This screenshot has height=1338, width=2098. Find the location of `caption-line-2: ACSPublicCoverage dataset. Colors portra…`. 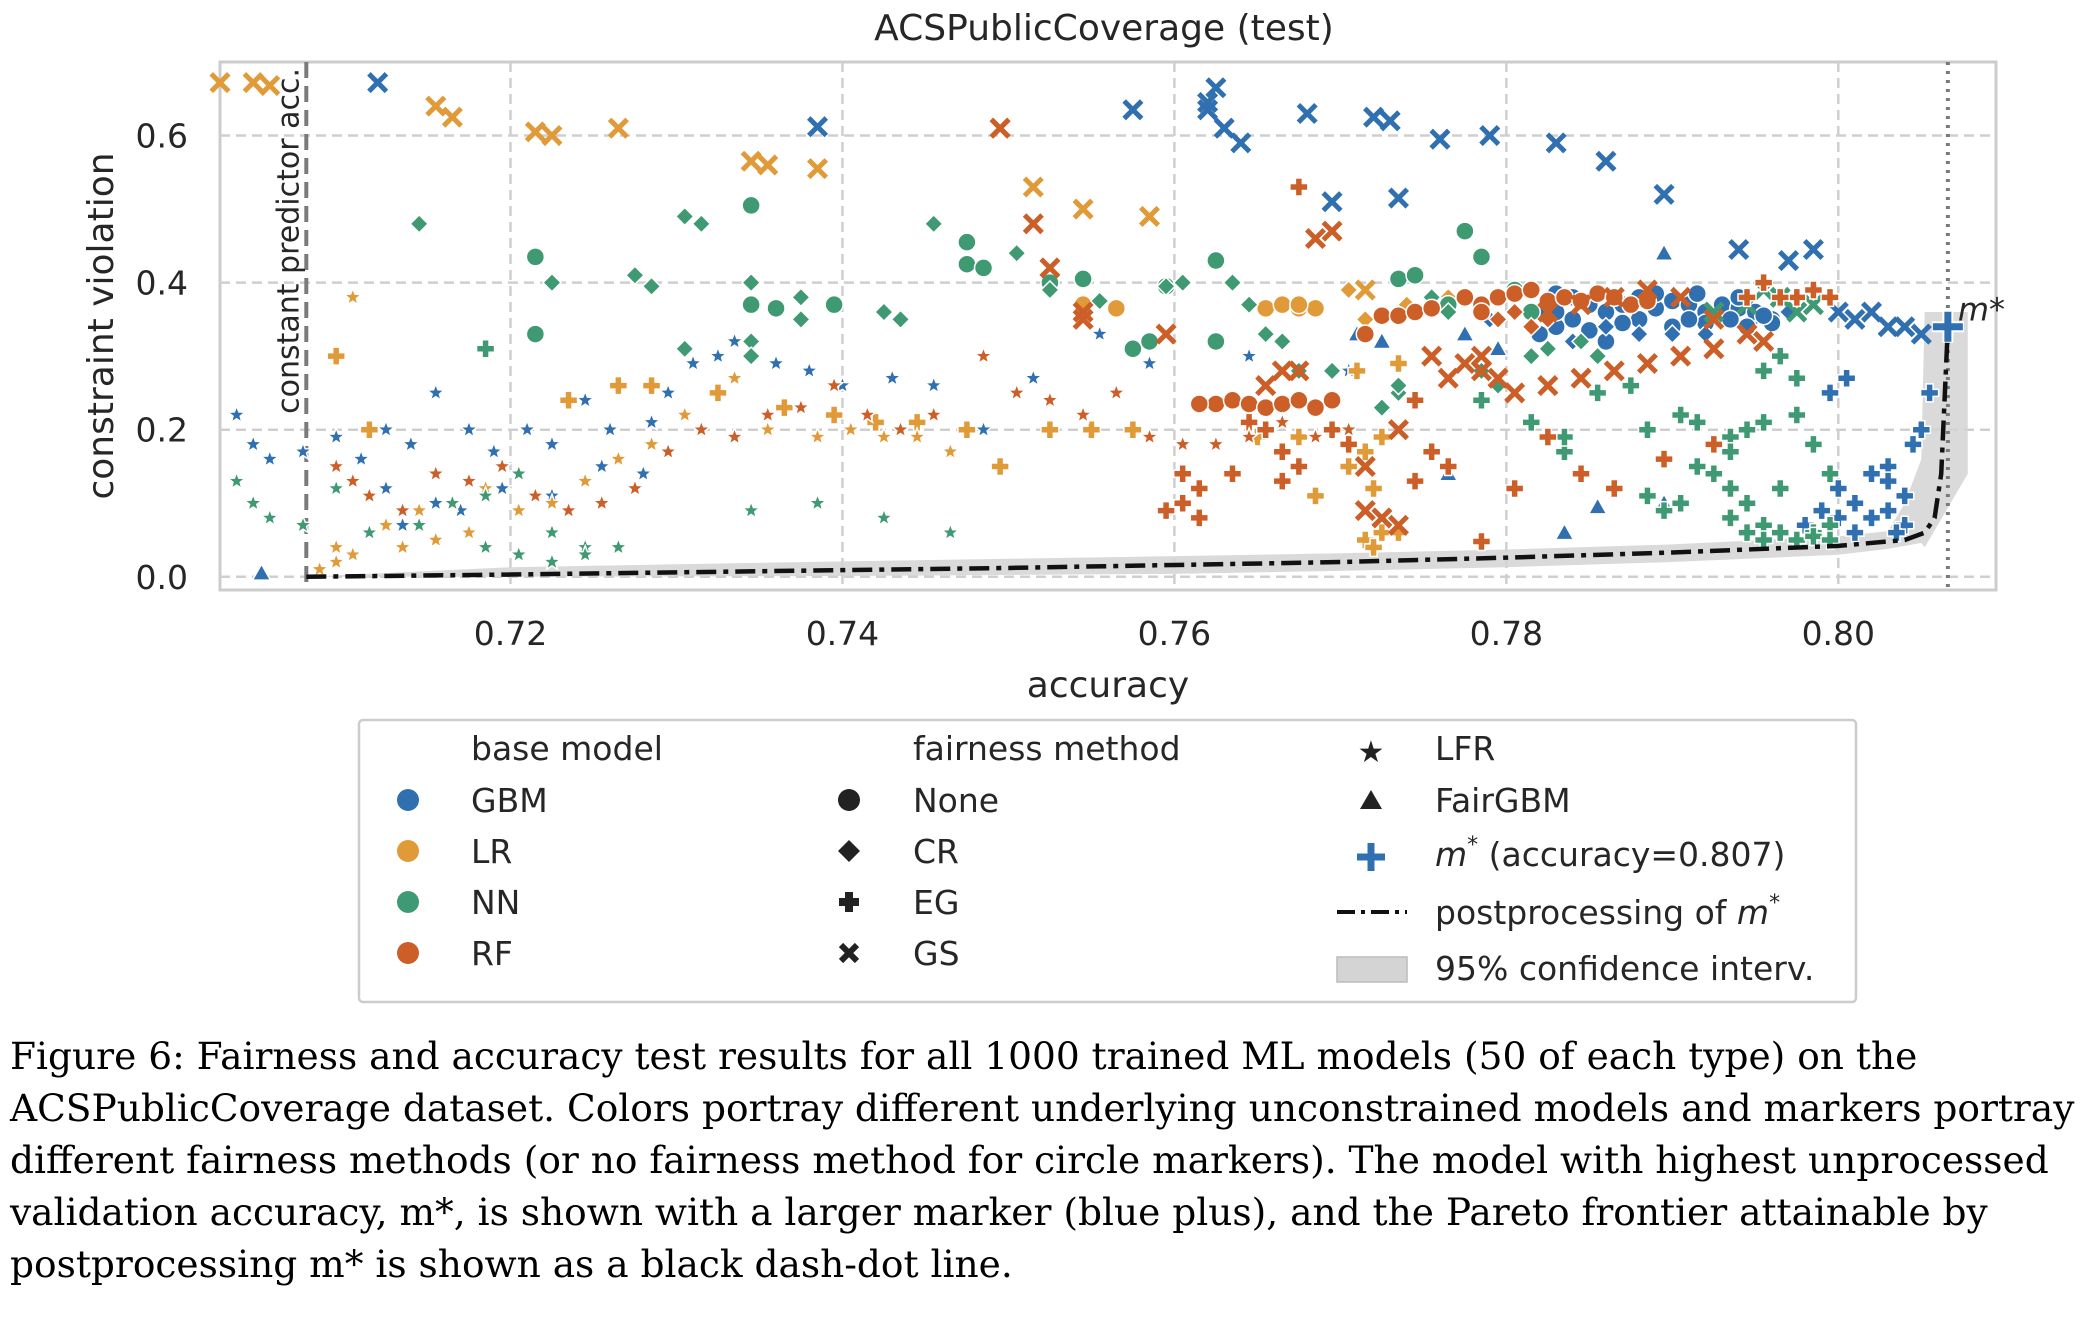

caption-line-2: ACSPublicCoverage dataset. Colors portra… is located at coordinates (1042, 1108).